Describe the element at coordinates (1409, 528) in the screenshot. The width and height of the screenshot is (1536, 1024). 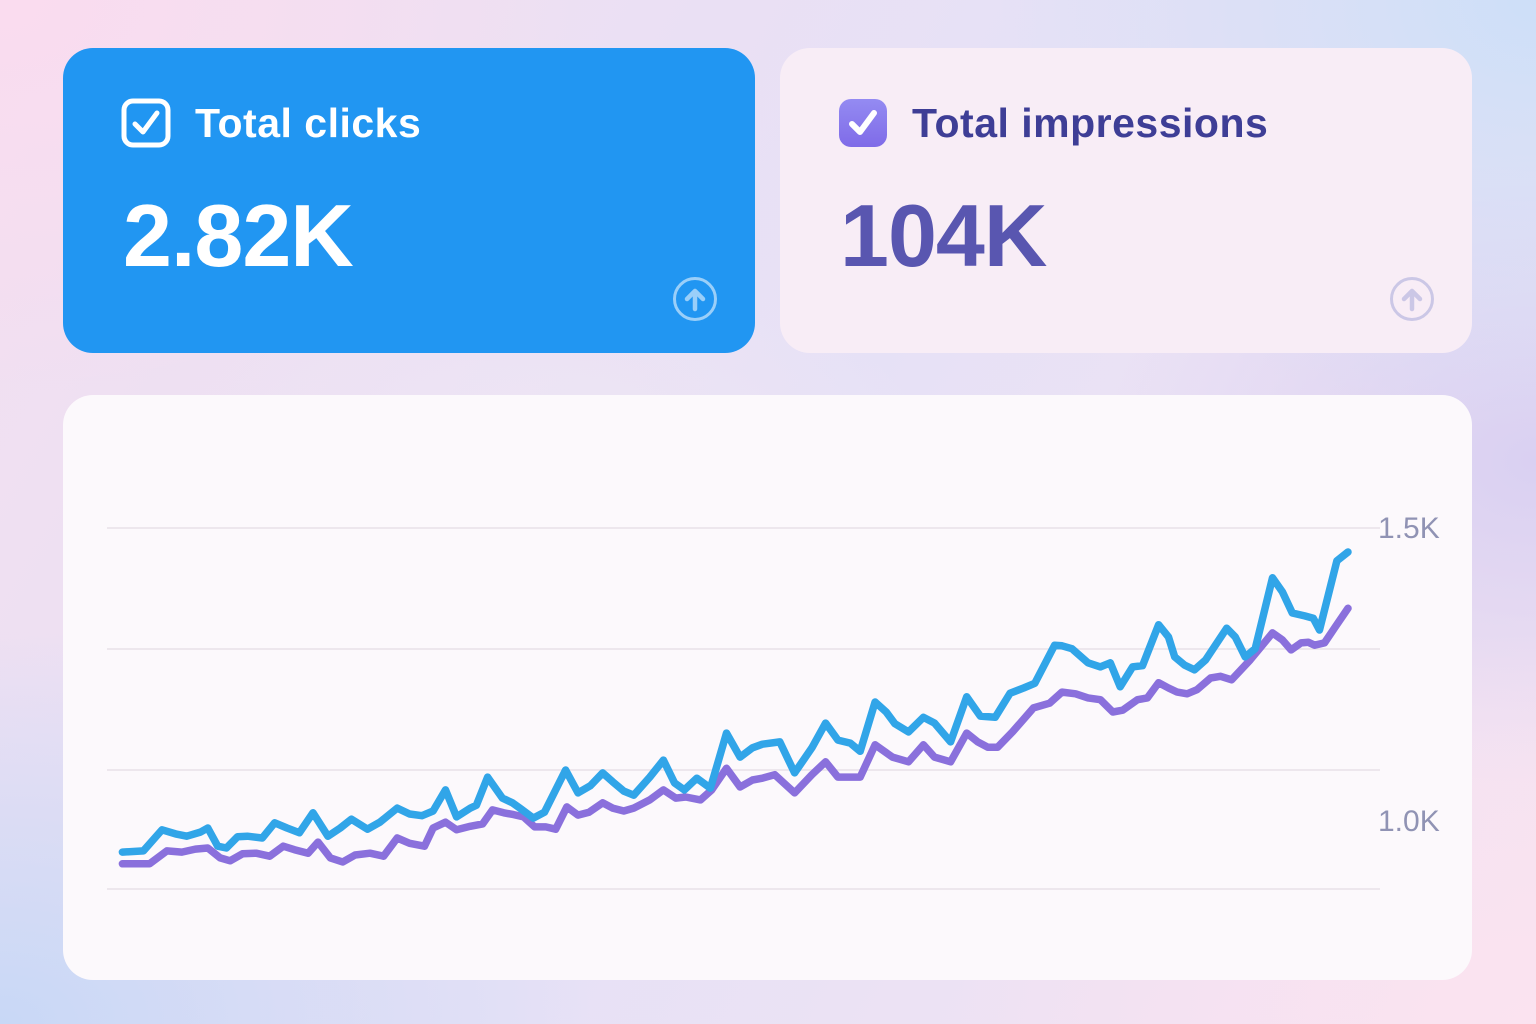
I see `y-axis-label-top: 1.5K` at that location.